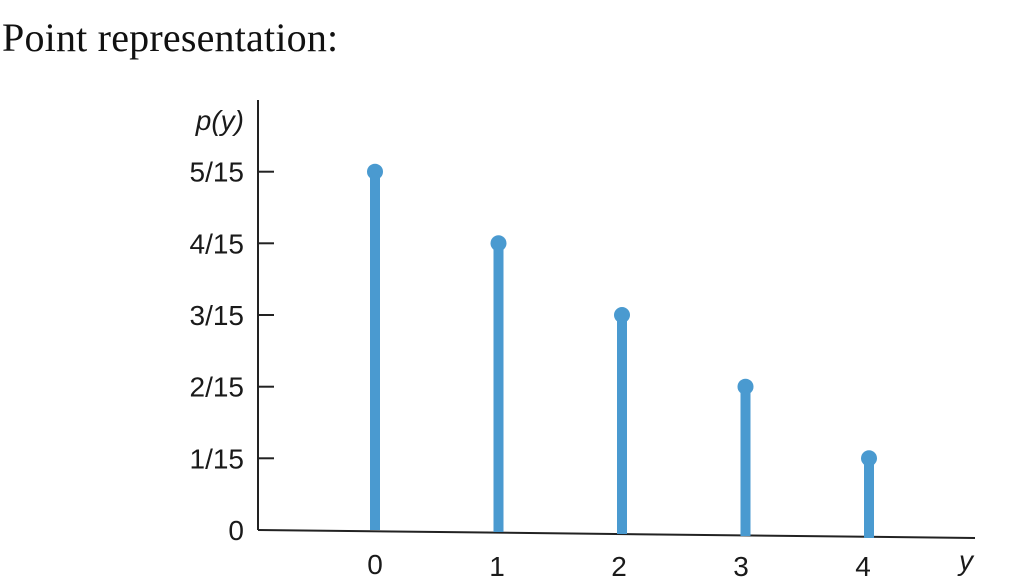 The height and width of the screenshot is (586, 1024). Describe the element at coordinates (217, 315) in the screenshot. I see `y-tick-label: 3/15` at that location.